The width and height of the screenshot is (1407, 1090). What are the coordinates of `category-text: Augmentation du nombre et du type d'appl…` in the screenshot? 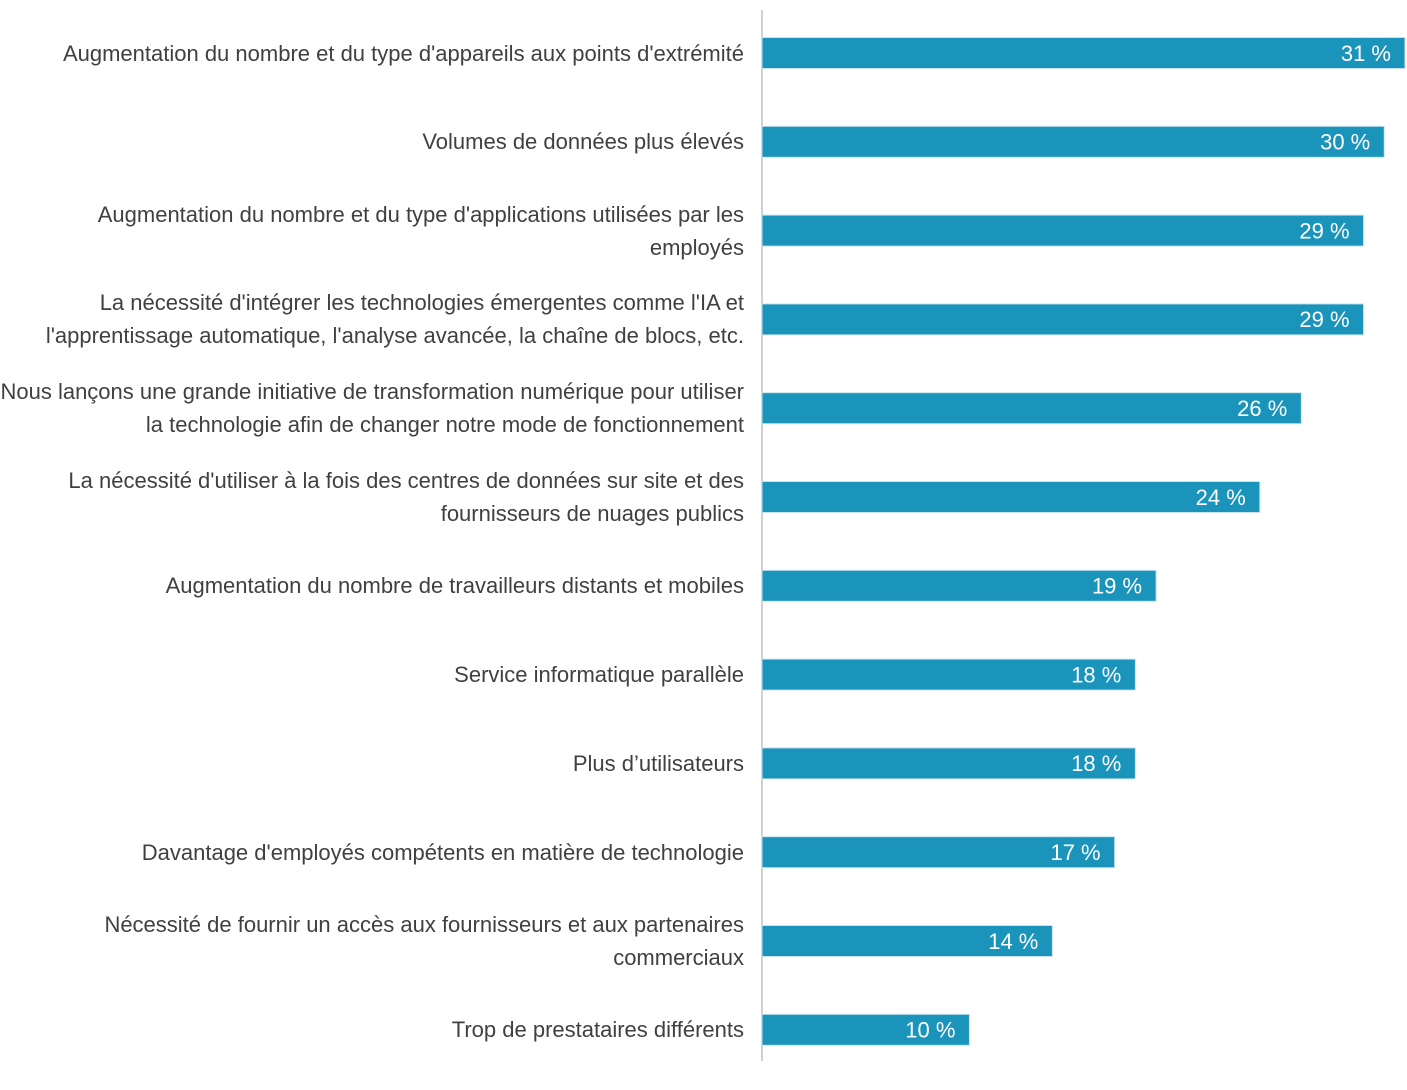 It's located at (420, 230).